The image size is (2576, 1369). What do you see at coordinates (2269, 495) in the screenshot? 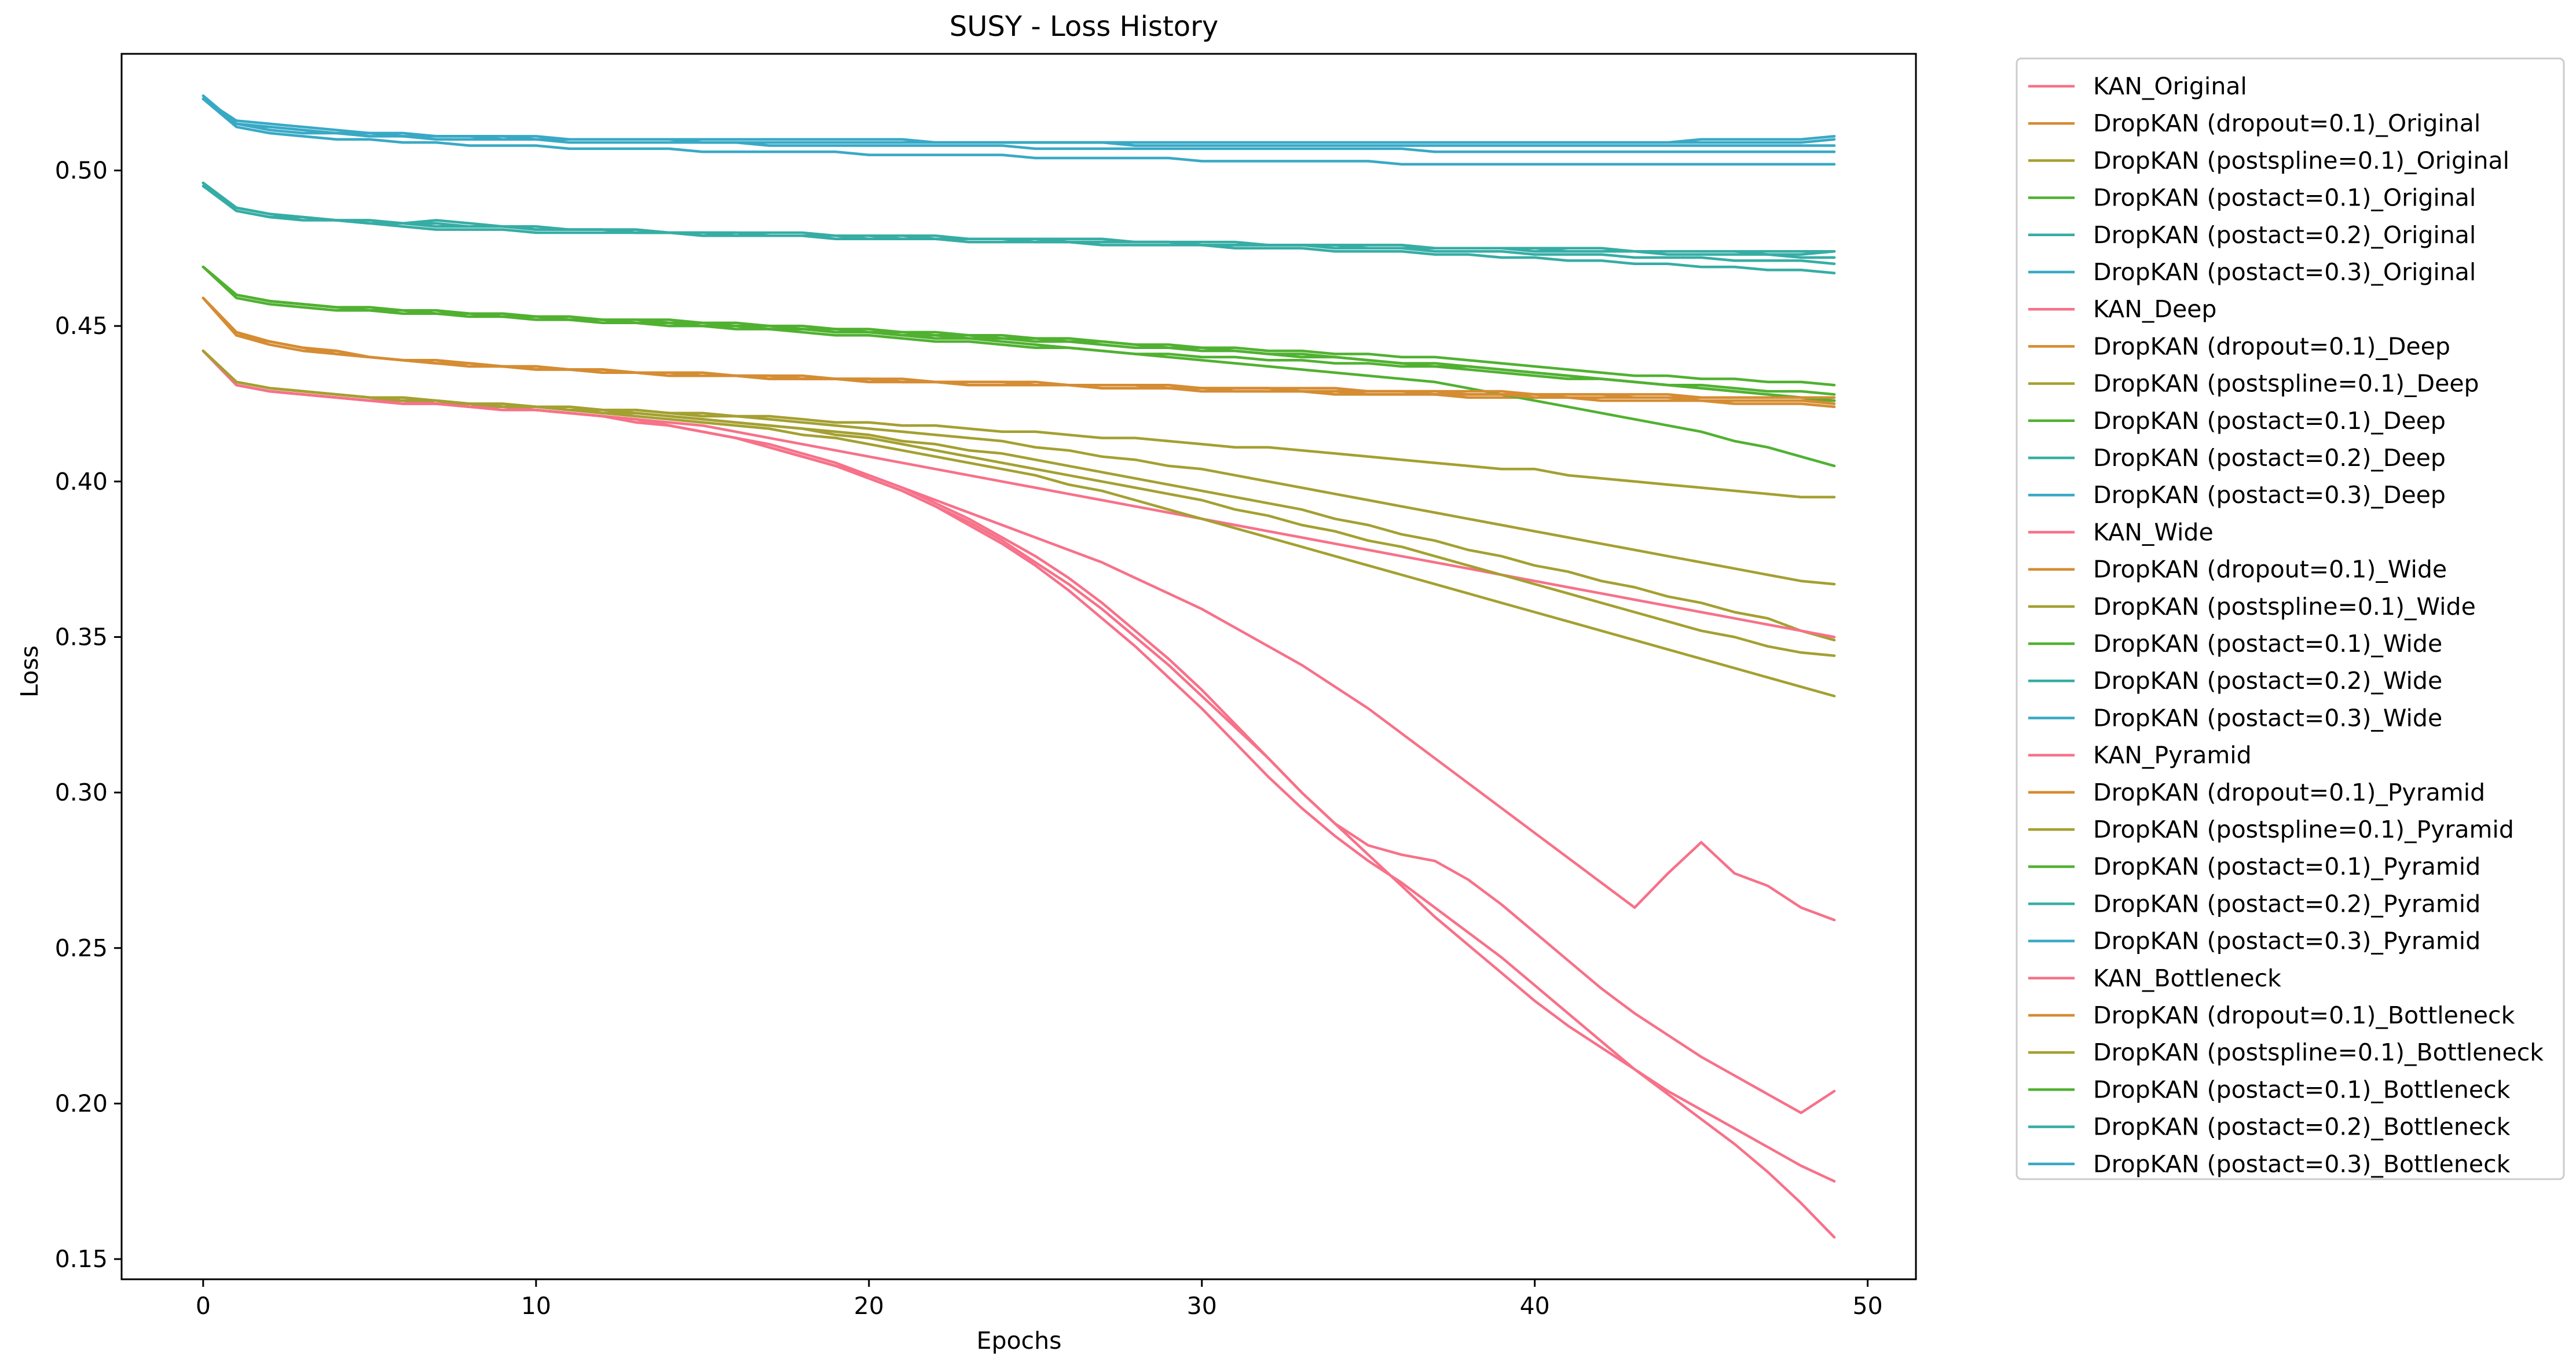
I see `legend-label: DropKAN (postact=0.3)_Deep` at bounding box center [2269, 495].